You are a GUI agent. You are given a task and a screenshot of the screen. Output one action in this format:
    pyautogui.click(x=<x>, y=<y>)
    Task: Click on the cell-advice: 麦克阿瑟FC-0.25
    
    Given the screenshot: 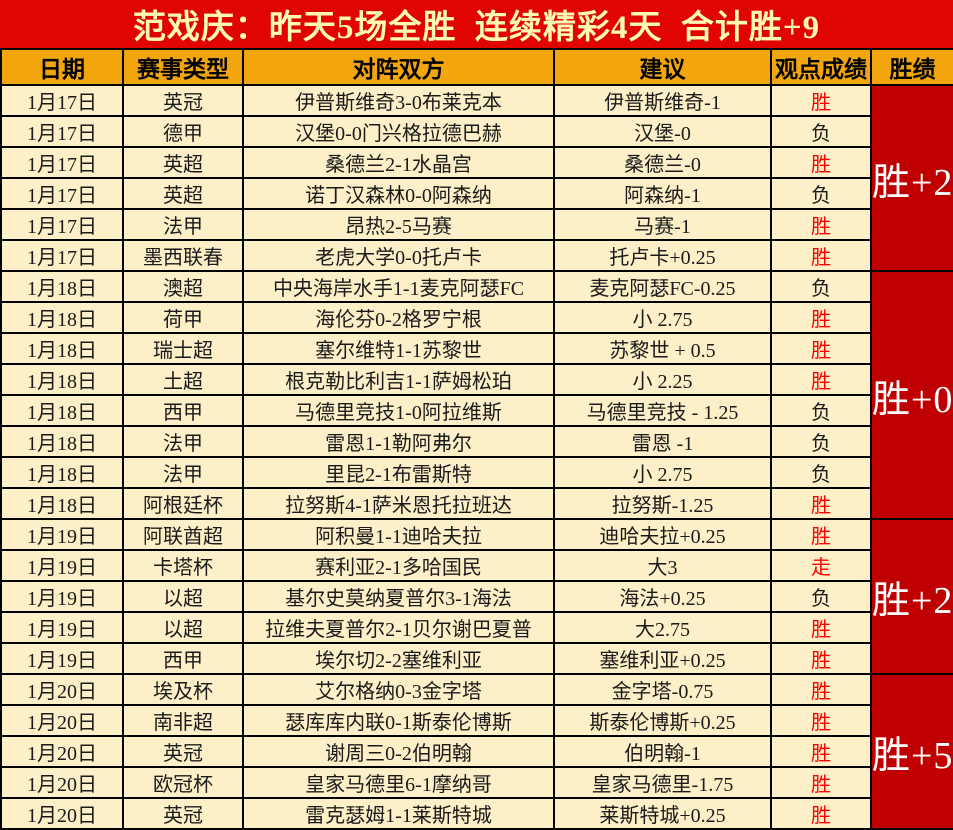 What is the action you would take?
    pyautogui.click(x=662, y=286)
    